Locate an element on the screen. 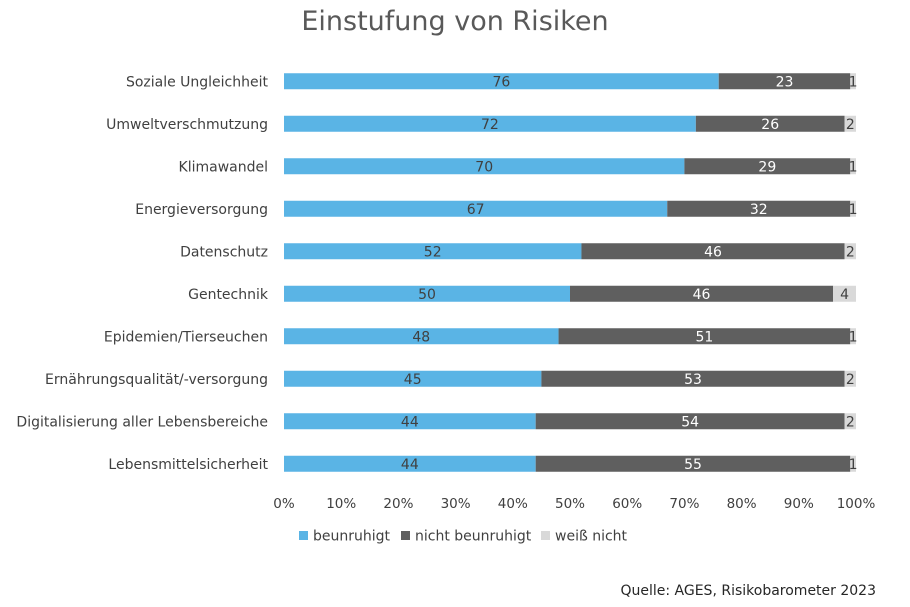  x-tick-label: 40% is located at coordinates (513, 504).